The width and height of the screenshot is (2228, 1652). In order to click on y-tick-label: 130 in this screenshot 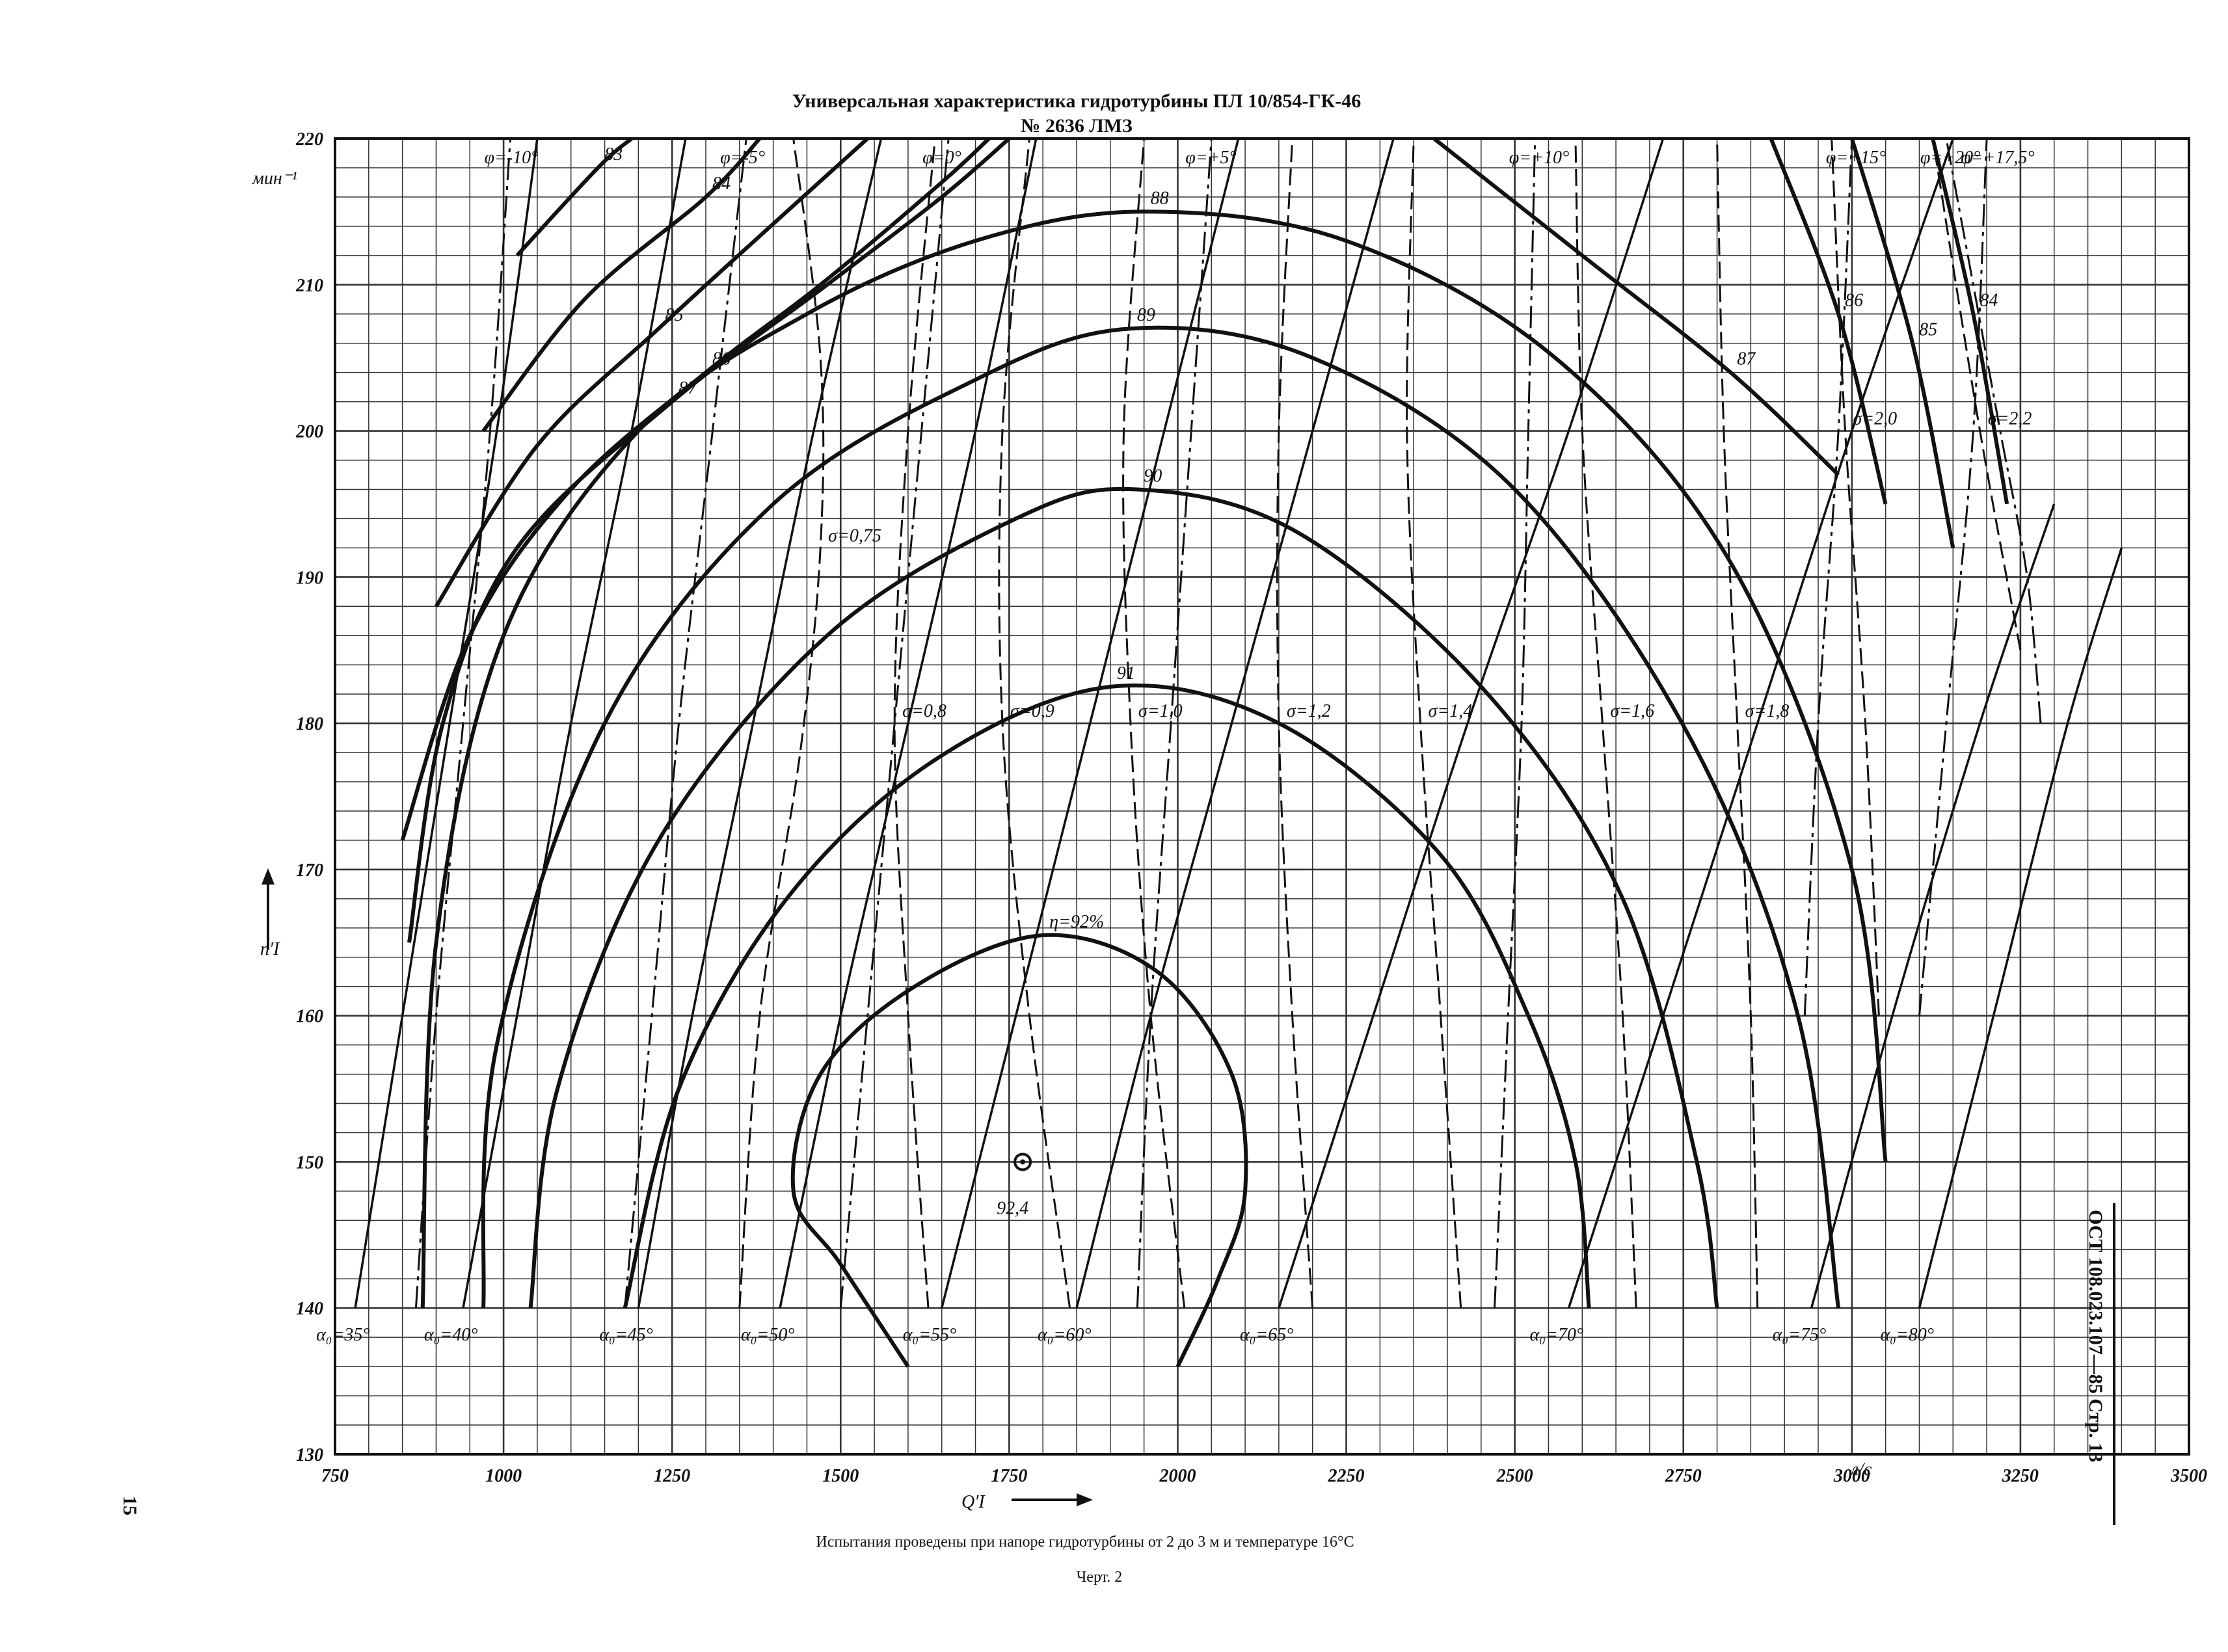, I will do `click(309, 1455)`.